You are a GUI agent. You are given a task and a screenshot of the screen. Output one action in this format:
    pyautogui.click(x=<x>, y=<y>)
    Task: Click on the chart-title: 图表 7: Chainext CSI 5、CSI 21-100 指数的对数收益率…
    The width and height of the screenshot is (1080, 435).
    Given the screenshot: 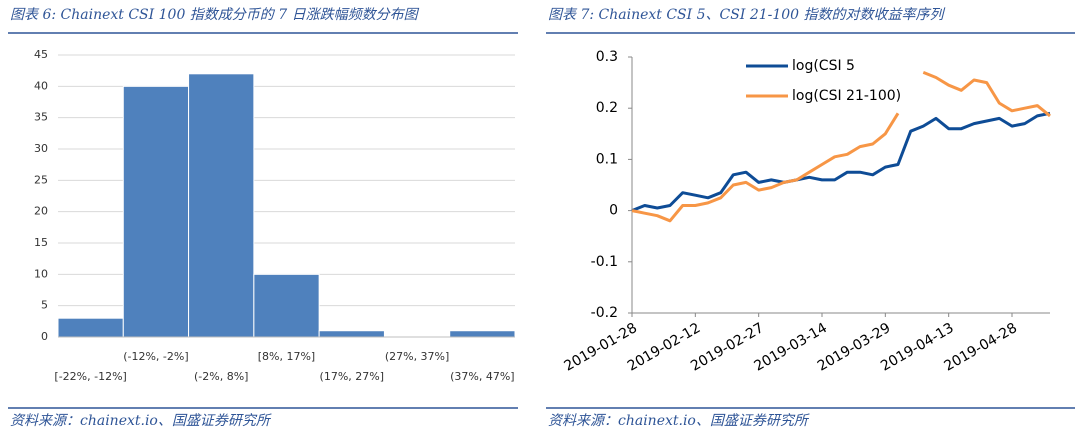 What is the action you would take?
    pyautogui.click(x=747, y=15)
    